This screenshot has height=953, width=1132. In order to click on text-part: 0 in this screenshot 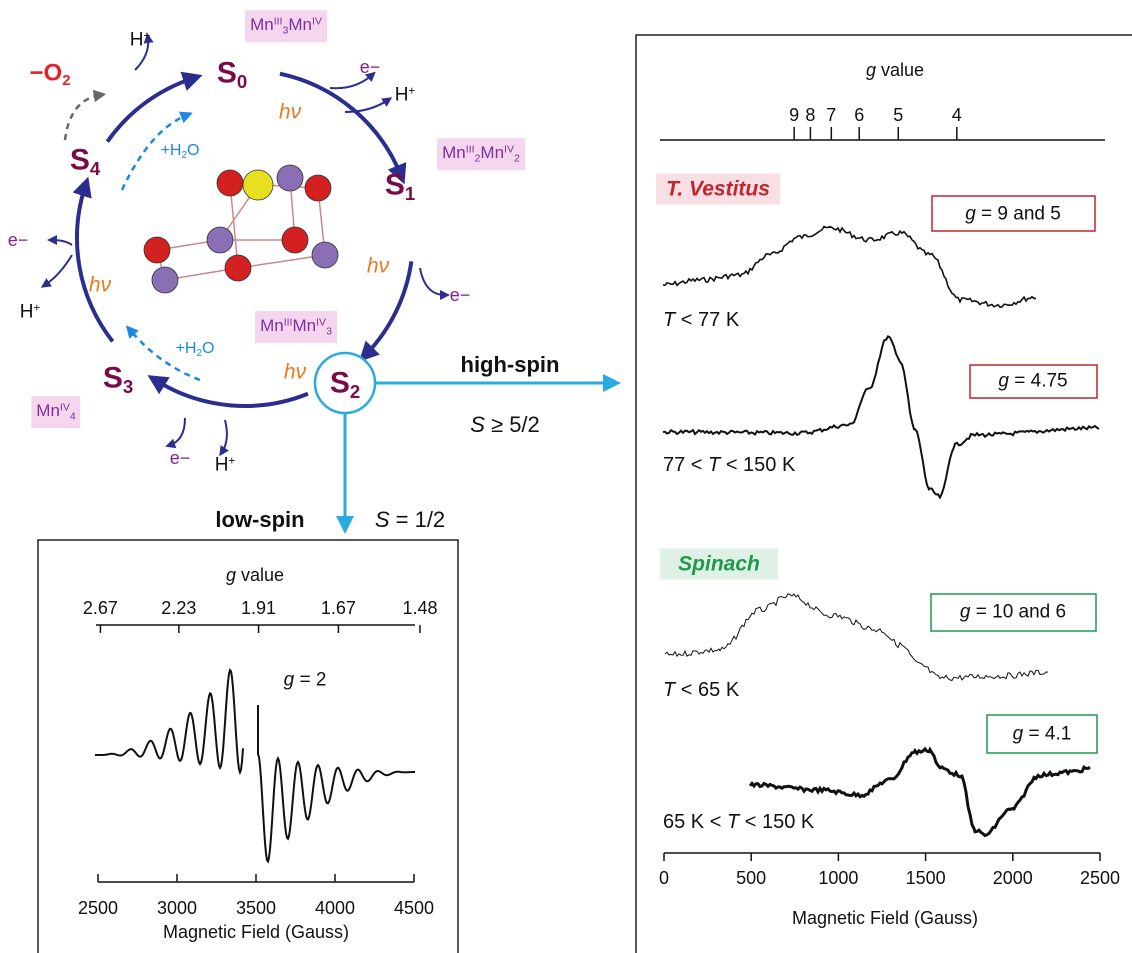, I will do `click(242, 81)`.